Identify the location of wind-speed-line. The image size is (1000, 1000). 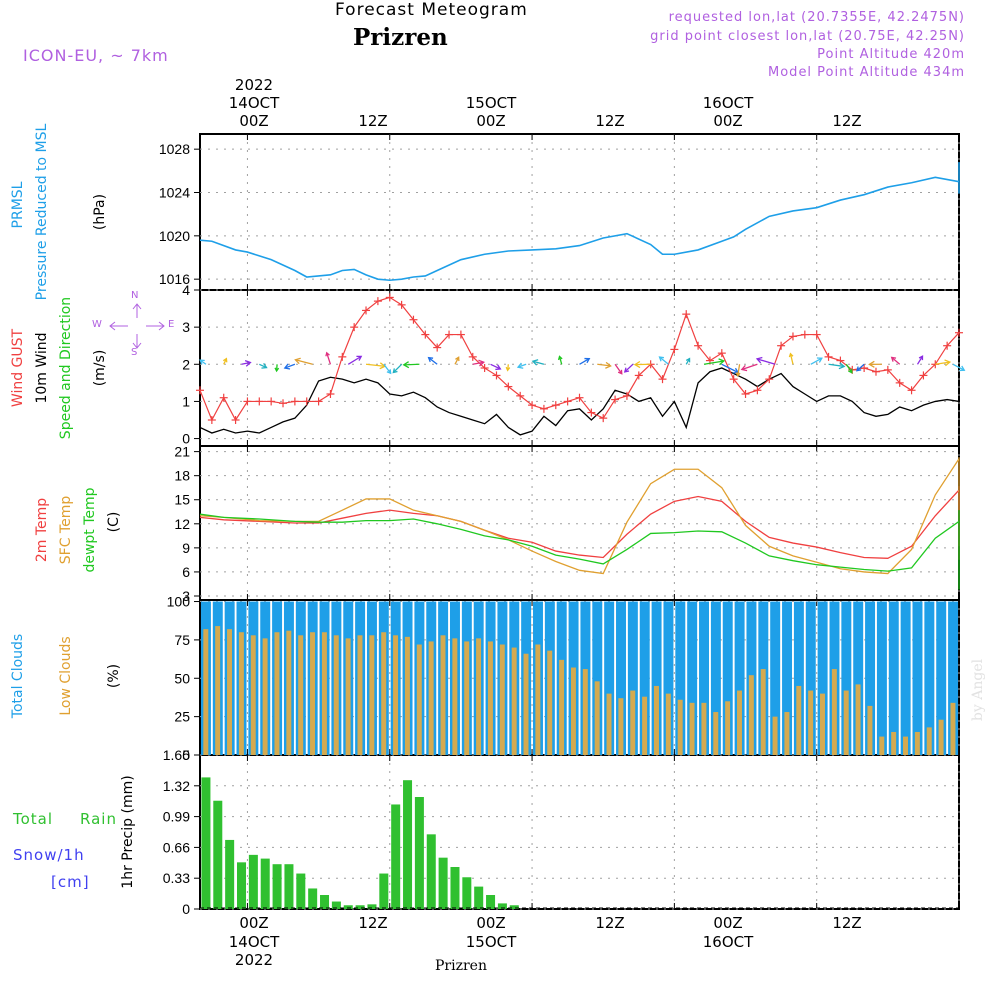
(579, 401).